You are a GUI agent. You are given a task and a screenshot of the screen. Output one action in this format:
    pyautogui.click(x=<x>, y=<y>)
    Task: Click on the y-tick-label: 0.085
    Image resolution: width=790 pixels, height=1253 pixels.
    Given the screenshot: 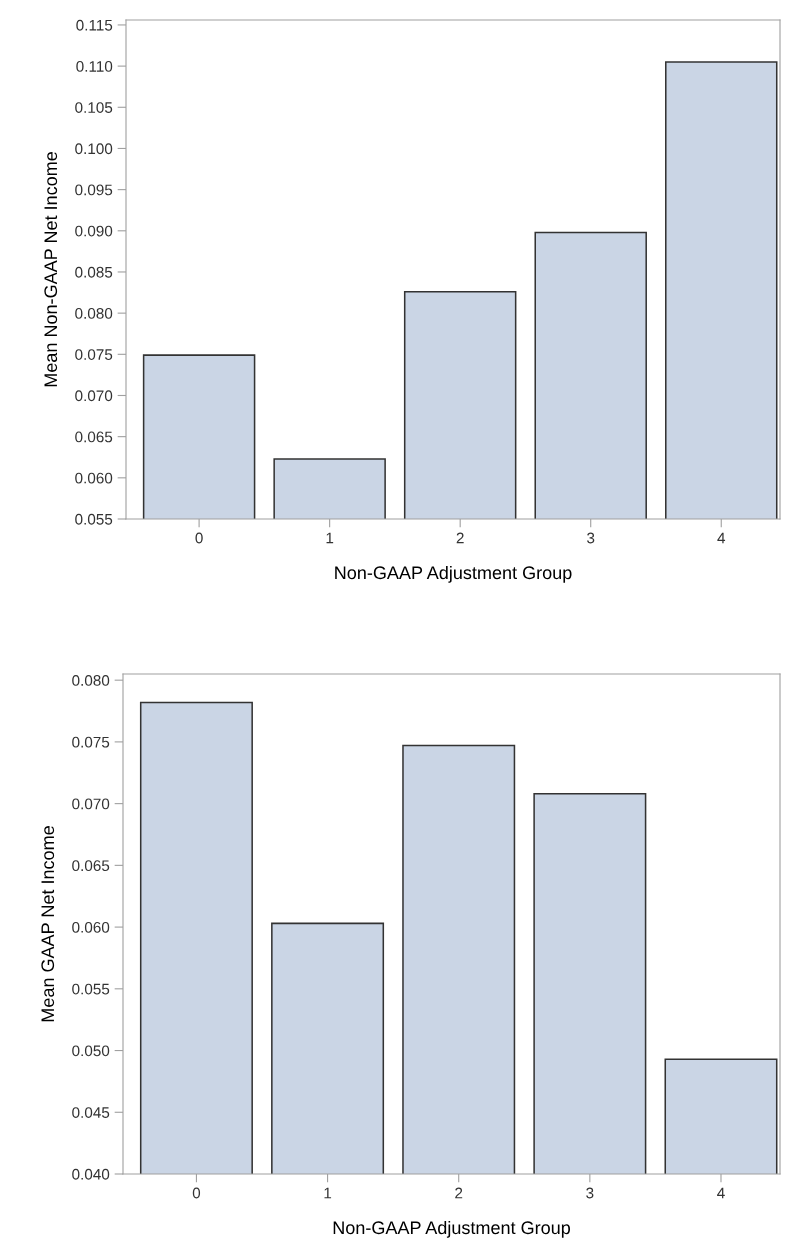 What is the action you would take?
    pyautogui.click(x=94, y=272)
    